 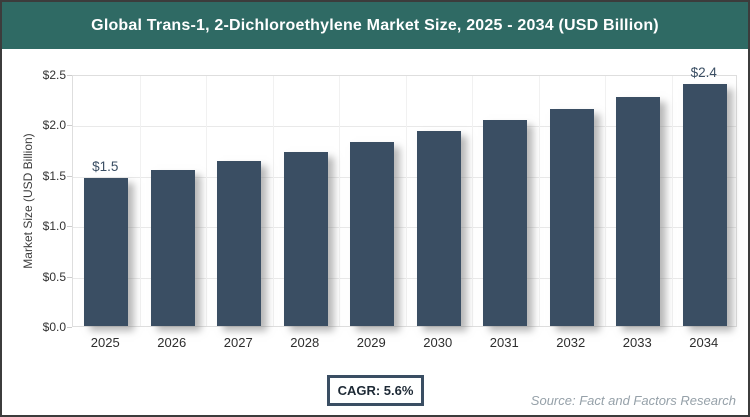 What do you see at coordinates (54, 327) in the screenshot?
I see `y-axis-tick-label: $0.0` at bounding box center [54, 327].